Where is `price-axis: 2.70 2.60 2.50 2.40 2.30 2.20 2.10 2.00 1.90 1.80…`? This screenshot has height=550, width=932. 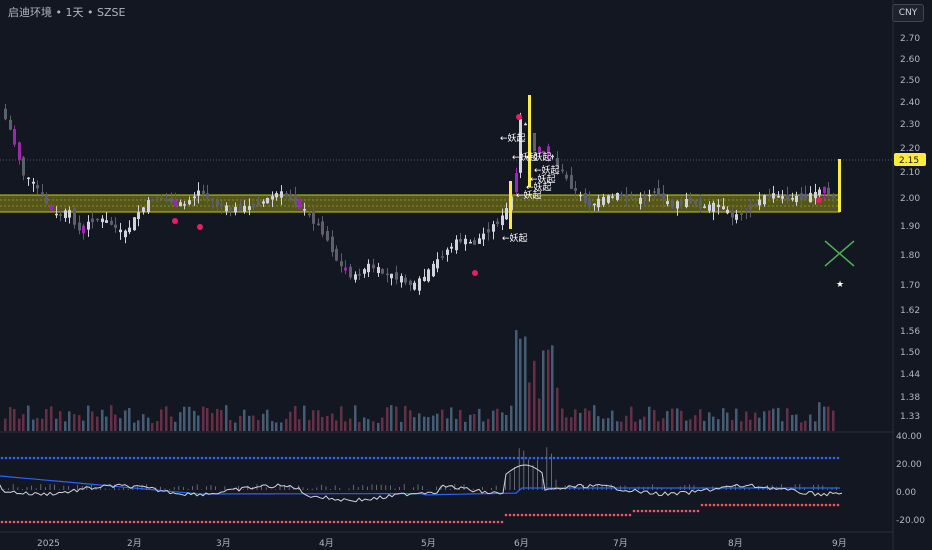
price-axis: 2.70 2.60 2.50 2.40 2.30 2.20 2.10 2.00 1.90 1.80… is located at coordinates (910, 228).